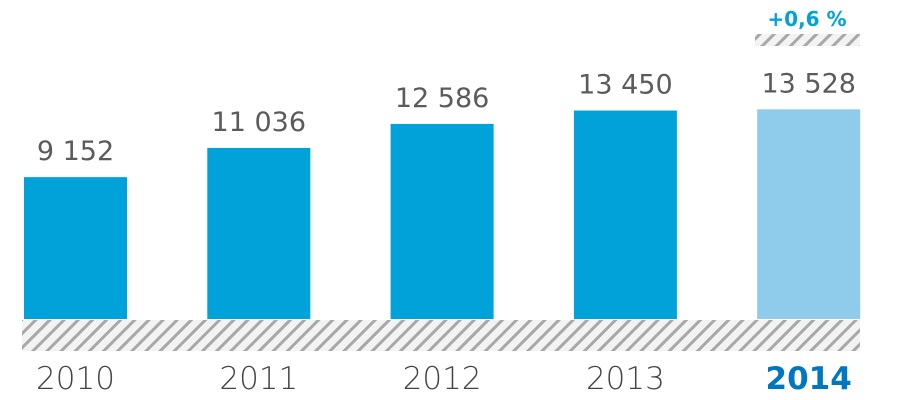 The image size is (910, 400). What do you see at coordinates (75, 151) in the screenshot?
I see `value-label-2010: 9 152` at bounding box center [75, 151].